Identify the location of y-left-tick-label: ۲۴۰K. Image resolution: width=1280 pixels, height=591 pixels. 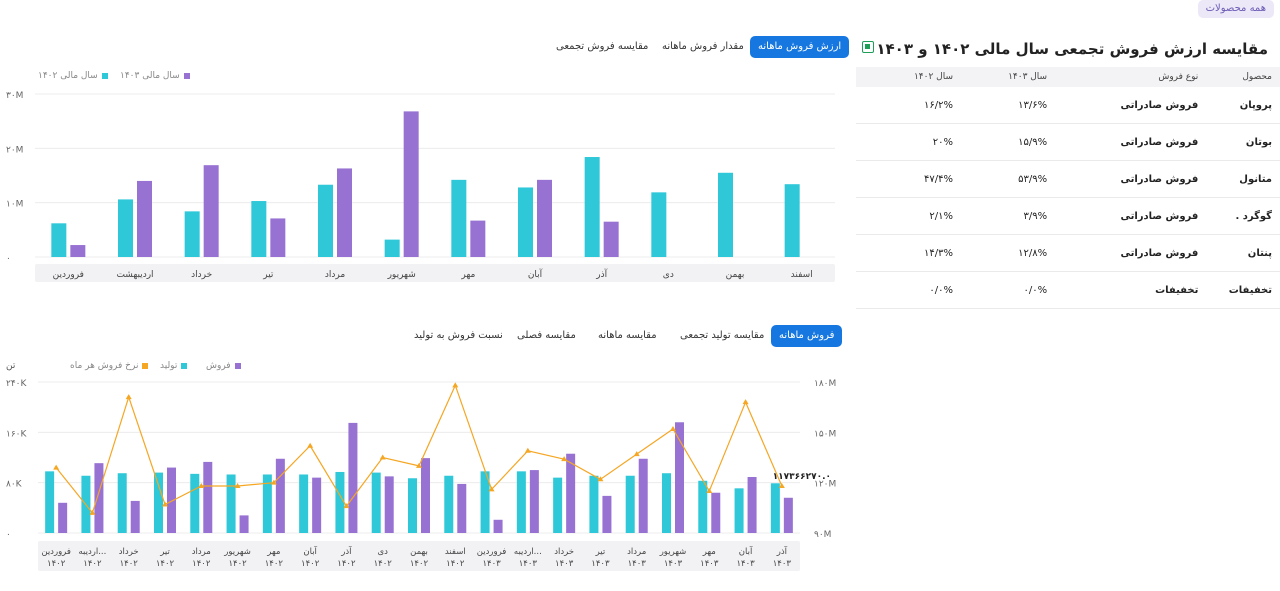
(17, 384).